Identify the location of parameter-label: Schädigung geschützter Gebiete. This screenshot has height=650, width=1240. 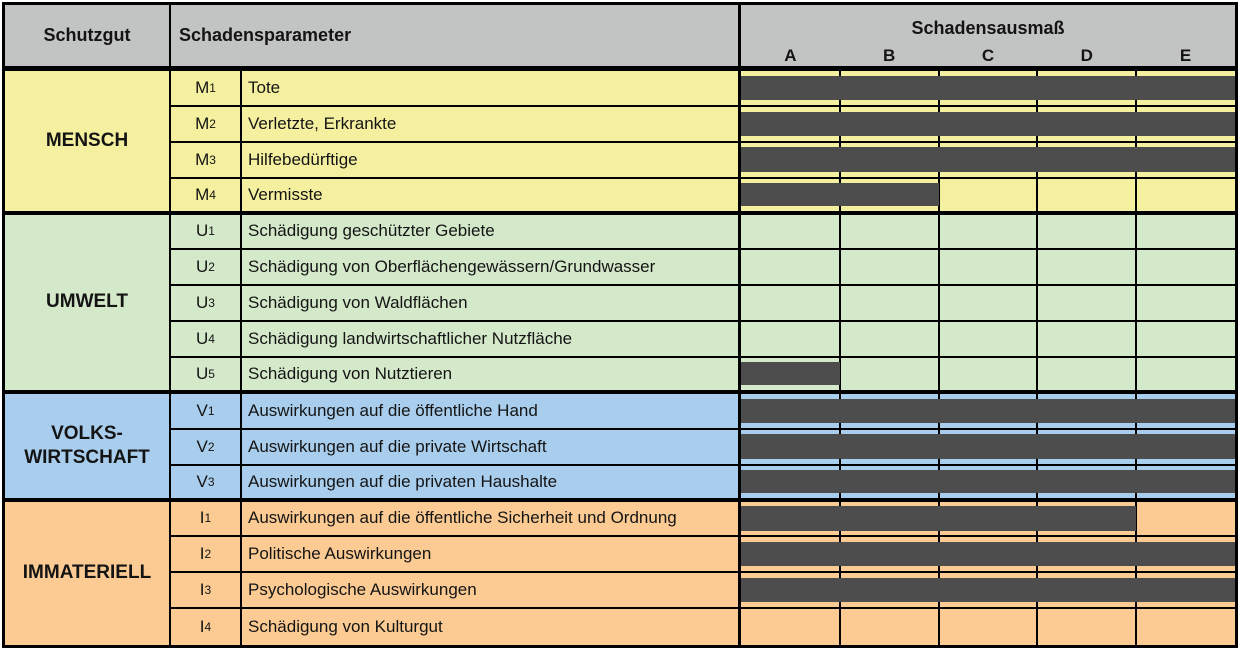
(491, 232).